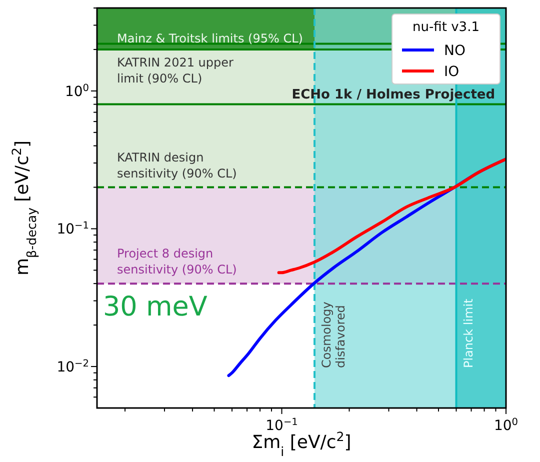 The image size is (540, 462). Describe the element at coordinates (334, 335) in the screenshot. I see `band-label: Cosmology disfavored` at that location.